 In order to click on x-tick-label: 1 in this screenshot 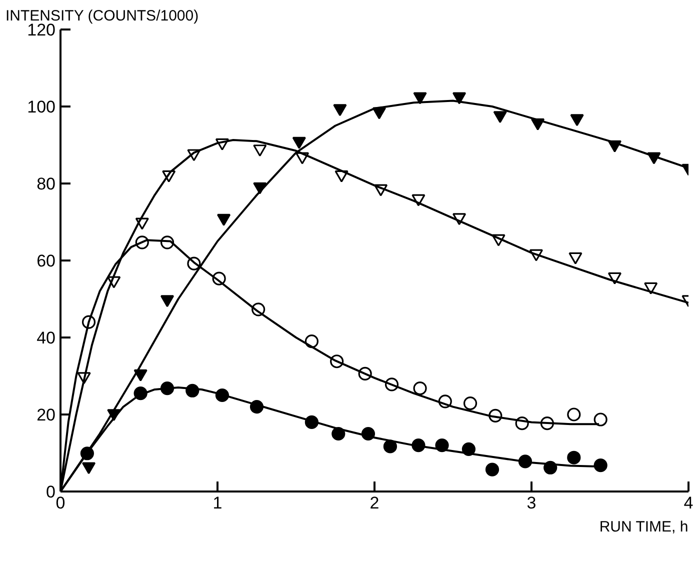, I will do `click(217, 503)`.